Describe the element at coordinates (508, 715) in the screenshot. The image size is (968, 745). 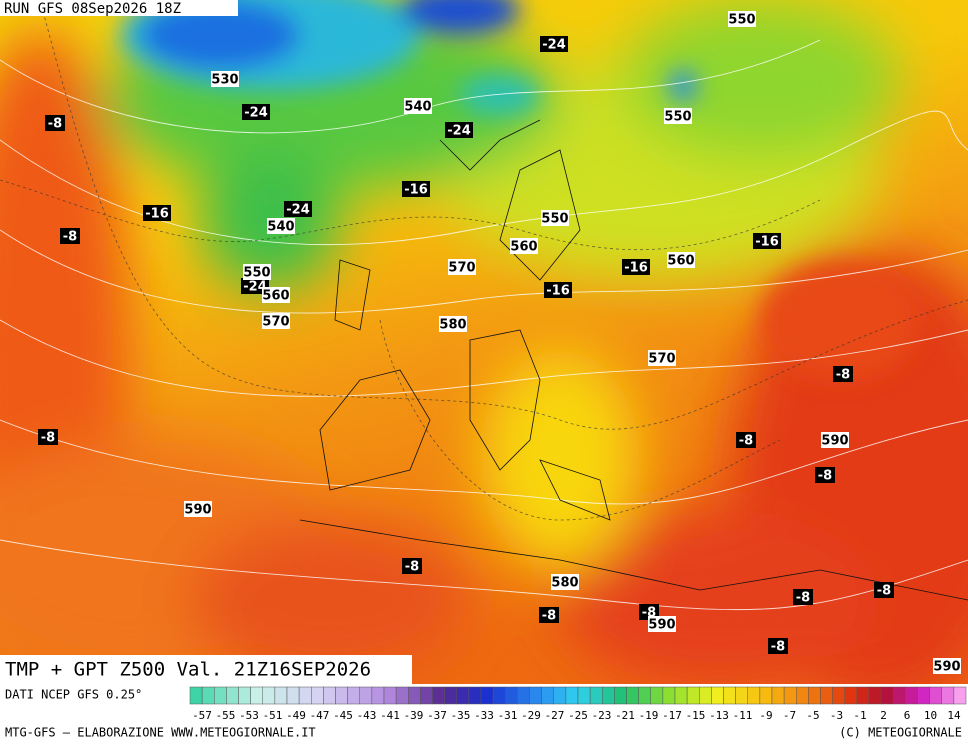
I see `scale-label: -31` at that location.